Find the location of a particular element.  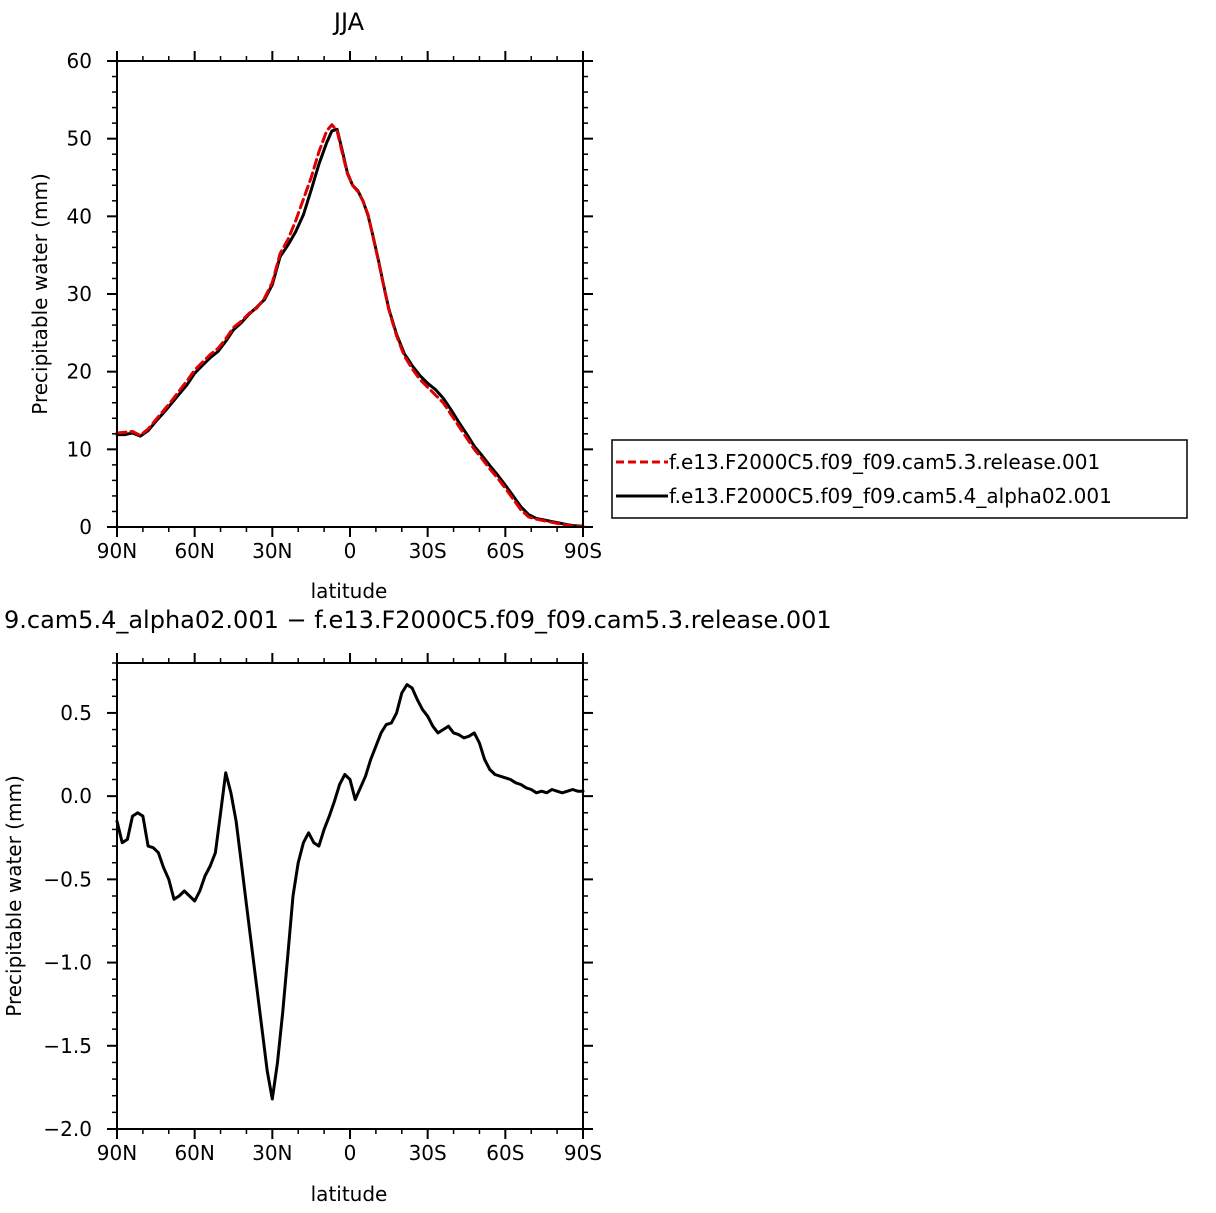

y-tick-label: 50 is located at coordinates (79, 139).